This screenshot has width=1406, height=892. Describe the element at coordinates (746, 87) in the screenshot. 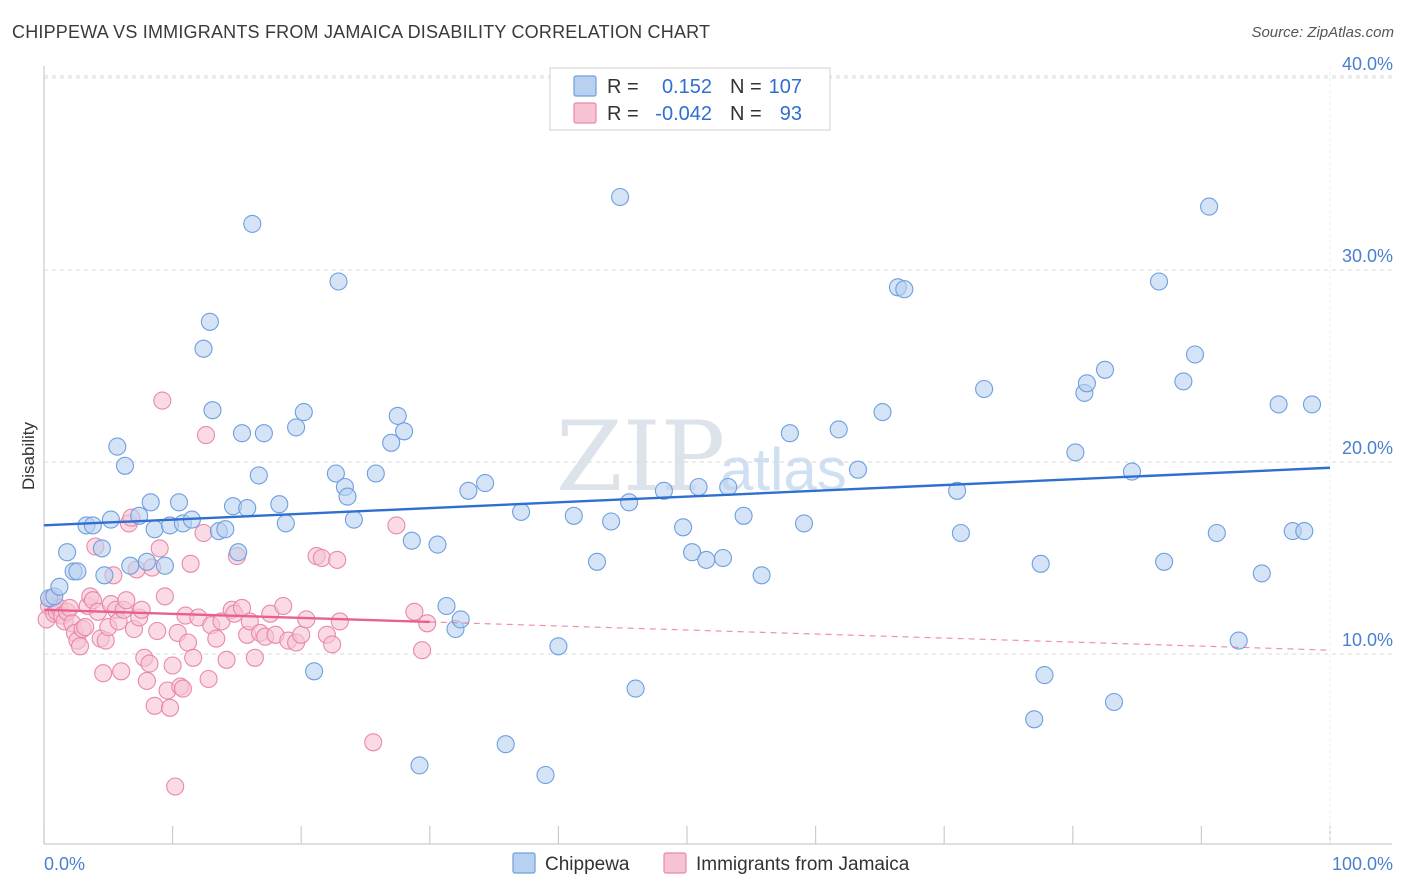

I see `legend-n-label-0: N =` at that location.